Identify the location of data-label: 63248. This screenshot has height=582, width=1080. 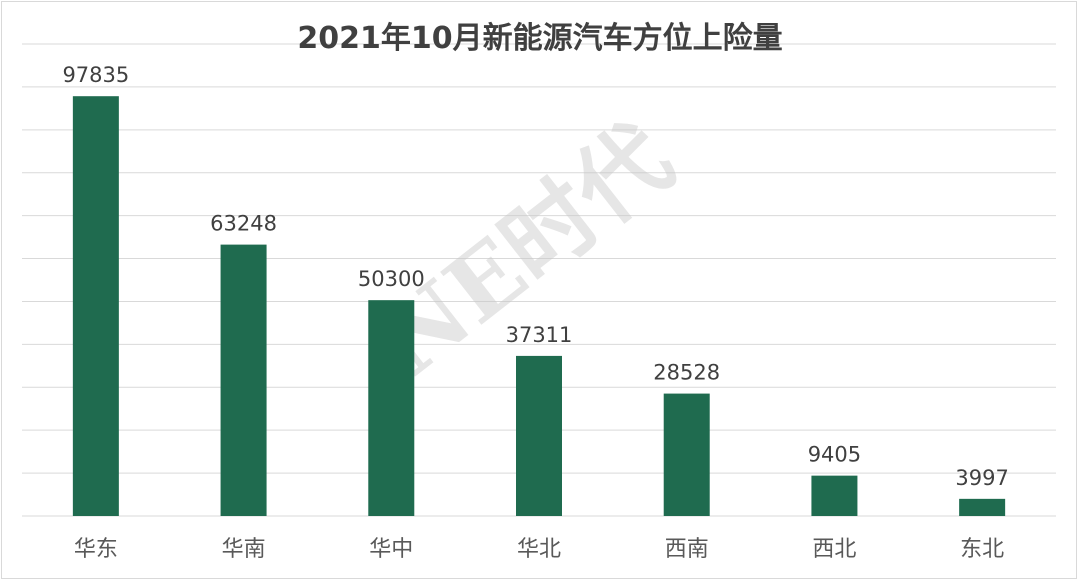
(243, 224).